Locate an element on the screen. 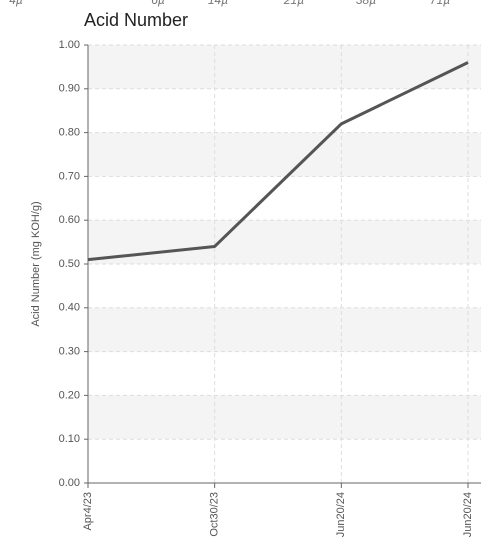 This screenshot has height=545, width=501. x-tick-label: Apr4/23 is located at coordinates (88, 511).